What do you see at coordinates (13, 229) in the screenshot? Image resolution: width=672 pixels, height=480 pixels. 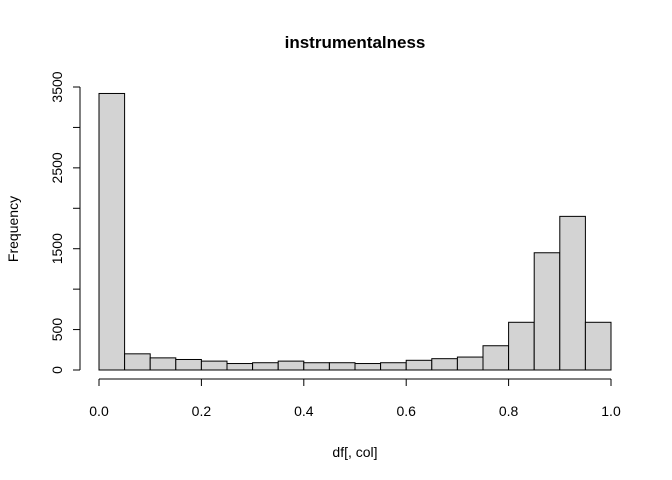 I see `y-axis-label: Frequency` at bounding box center [13, 229].